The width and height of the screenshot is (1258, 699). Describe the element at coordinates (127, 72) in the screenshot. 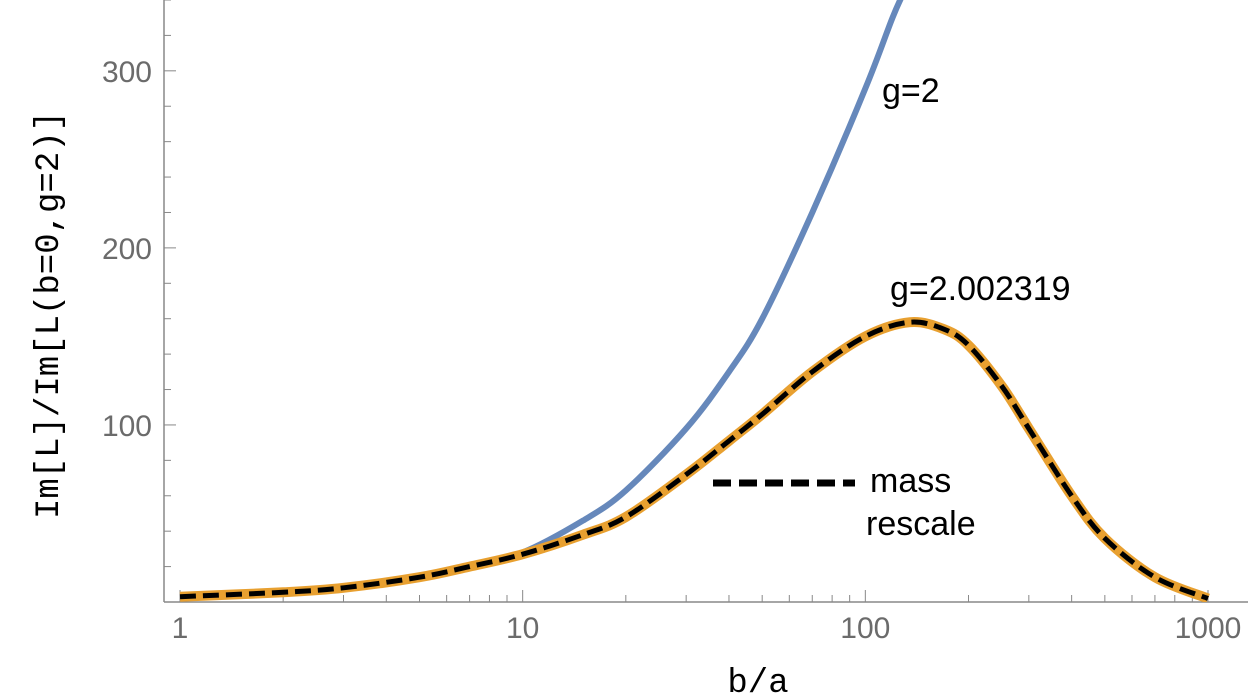

I see `y-tick-label: 300` at that location.